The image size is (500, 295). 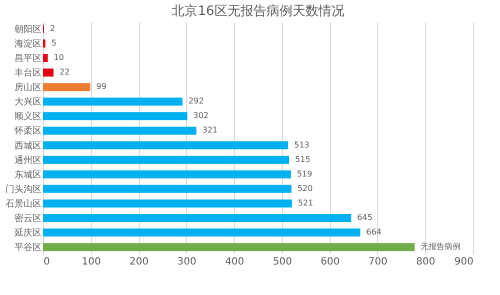 What do you see at coordinates (440, 247) in the screenshot?
I see `data-label: 无报告病例` at bounding box center [440, 247].